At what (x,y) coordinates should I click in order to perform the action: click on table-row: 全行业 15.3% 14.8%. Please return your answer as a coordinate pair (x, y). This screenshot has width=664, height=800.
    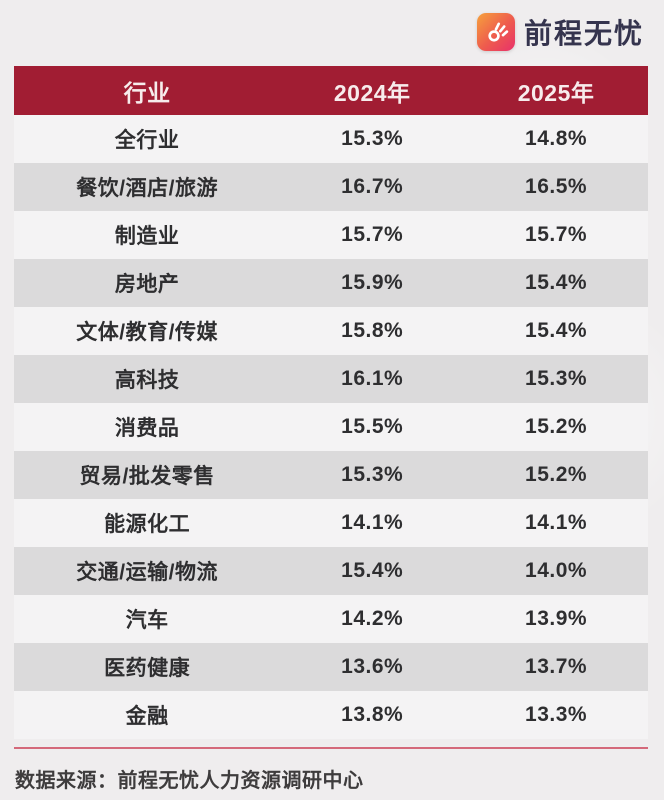
    Looking at the image, I should click on (331, 139).